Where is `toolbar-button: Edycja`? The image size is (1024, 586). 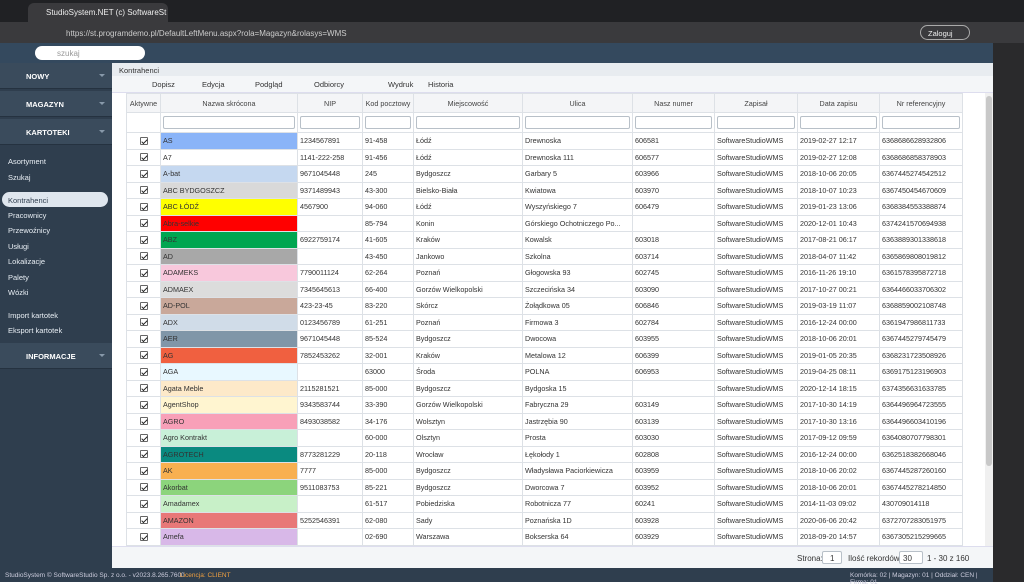 toolbar-button: Edycja is located at coordinates (213, 84).